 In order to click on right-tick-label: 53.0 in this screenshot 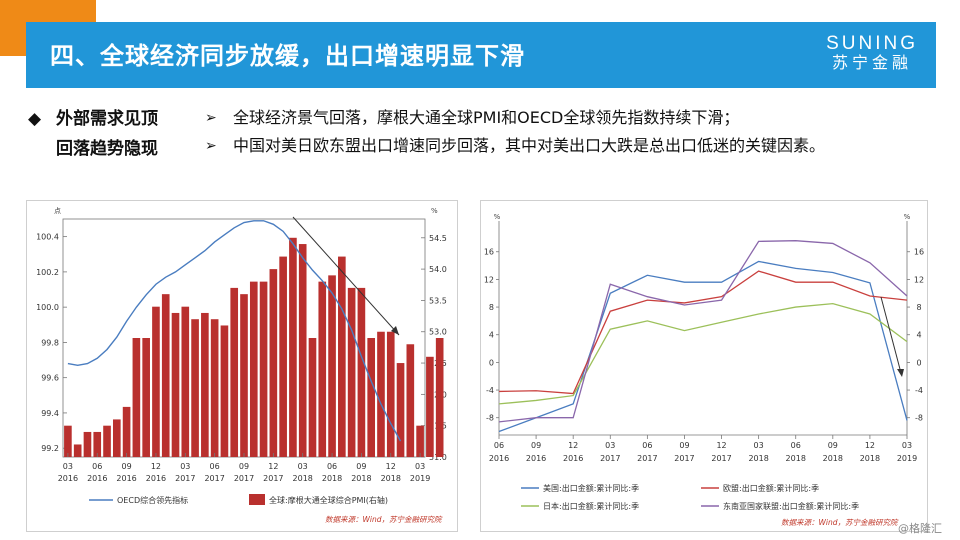, I will do `click(438, 332)`.